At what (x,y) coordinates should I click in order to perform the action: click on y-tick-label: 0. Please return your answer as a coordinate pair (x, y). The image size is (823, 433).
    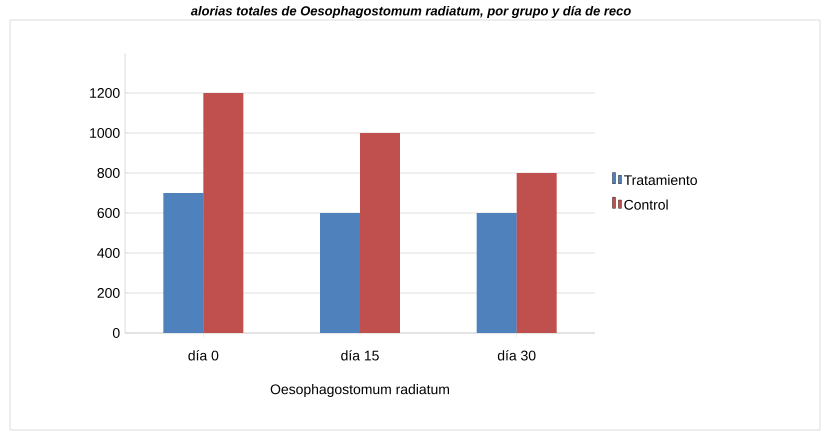
    Looking at the image, I should click on (116, 333).